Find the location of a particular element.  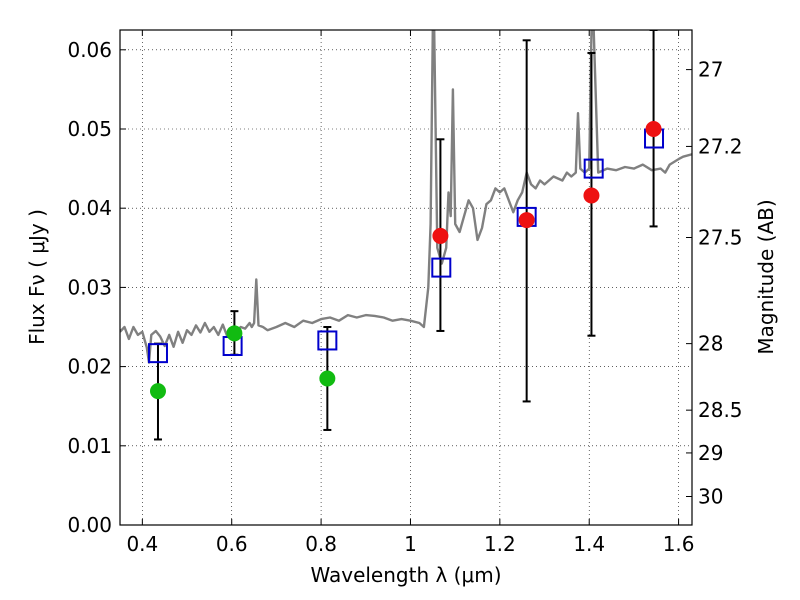

right-tick-label: 29 is located at coordinates (710, 453).